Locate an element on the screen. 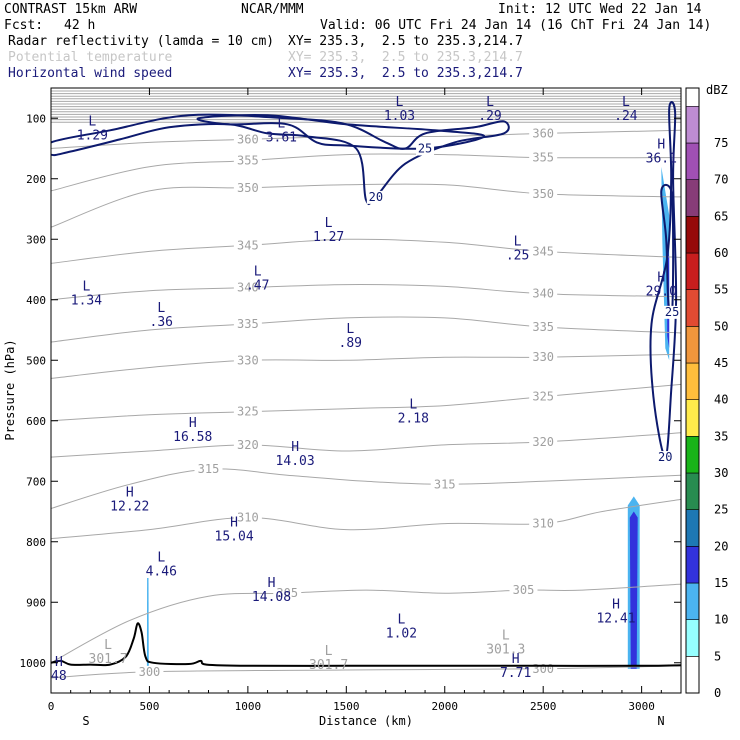 The width and height of the screenshot is (740, 740). y-axis-label: Pressure (hPa) is located at coordinates (10, 389).